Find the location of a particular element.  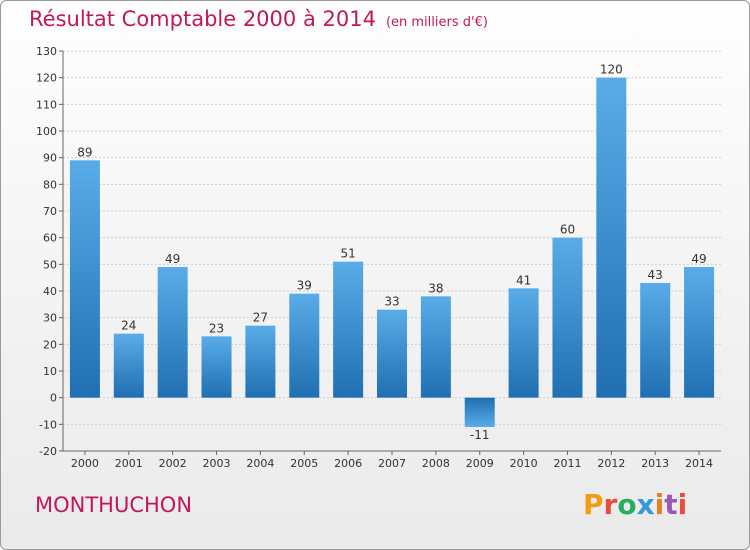

bar-2004 is located at coordinates (260, 361).